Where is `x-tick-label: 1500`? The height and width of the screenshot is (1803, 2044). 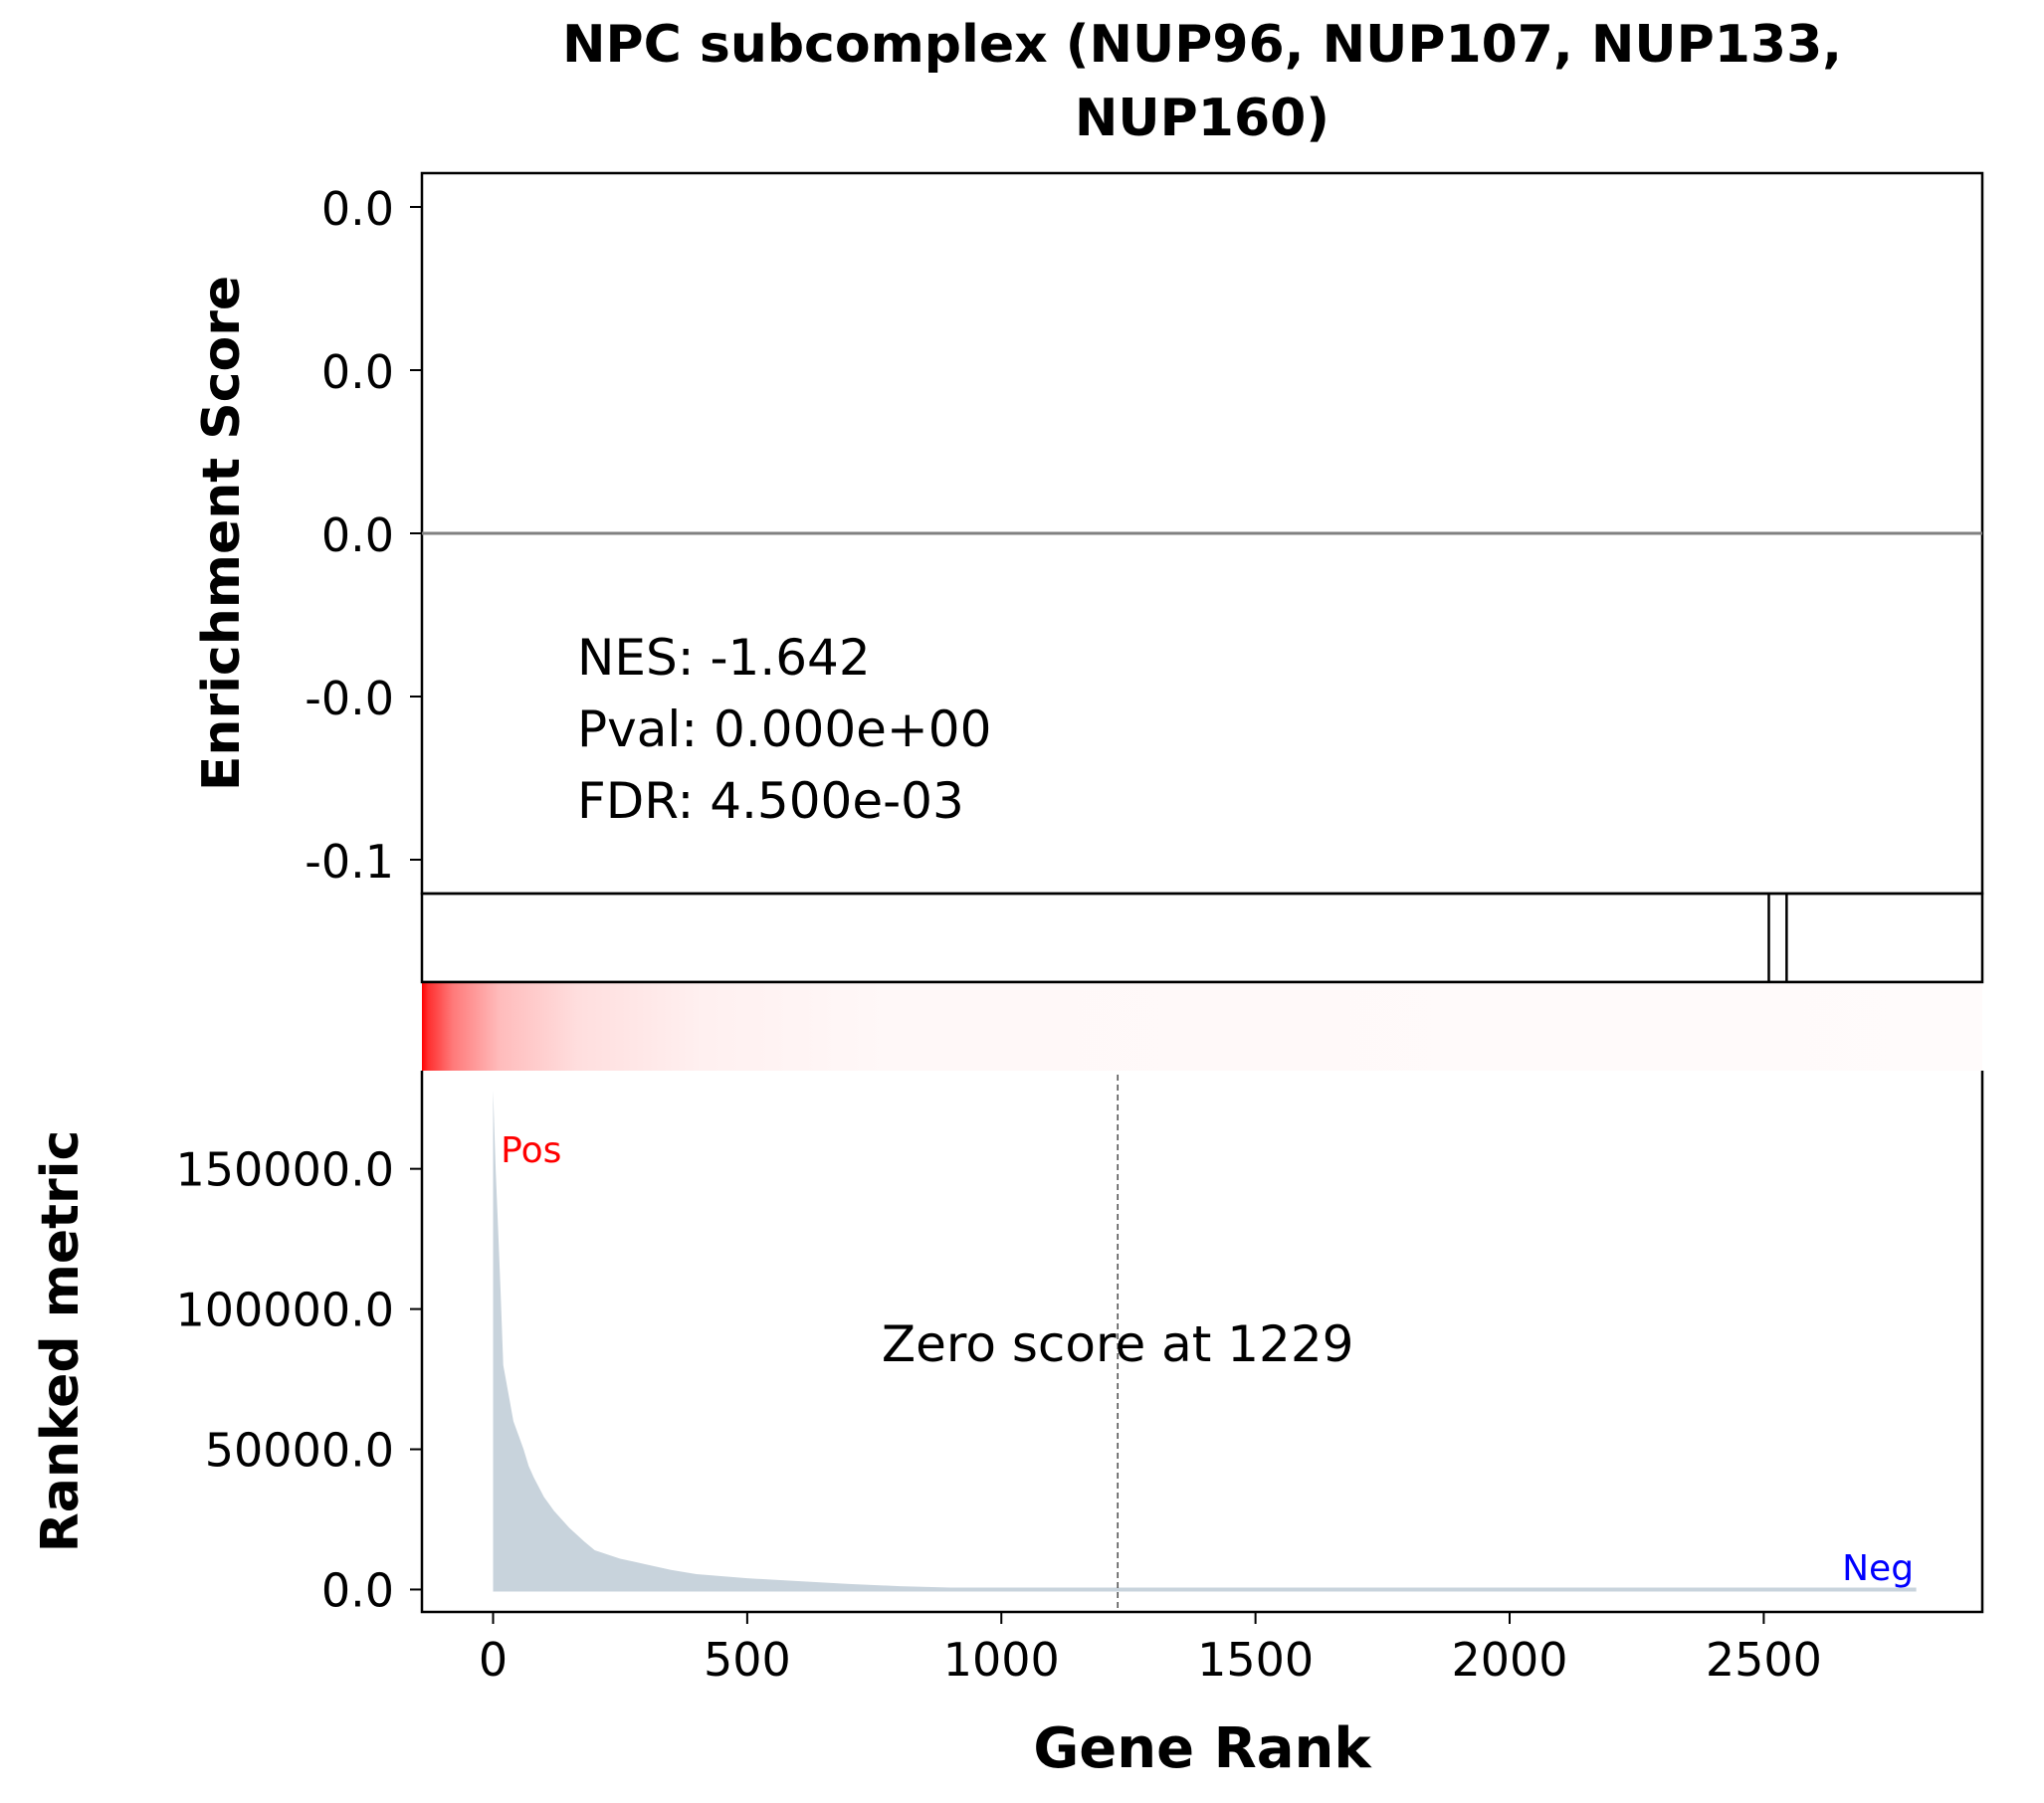 x-tick-label: 1500 is located at coordinates (1256, 1660).